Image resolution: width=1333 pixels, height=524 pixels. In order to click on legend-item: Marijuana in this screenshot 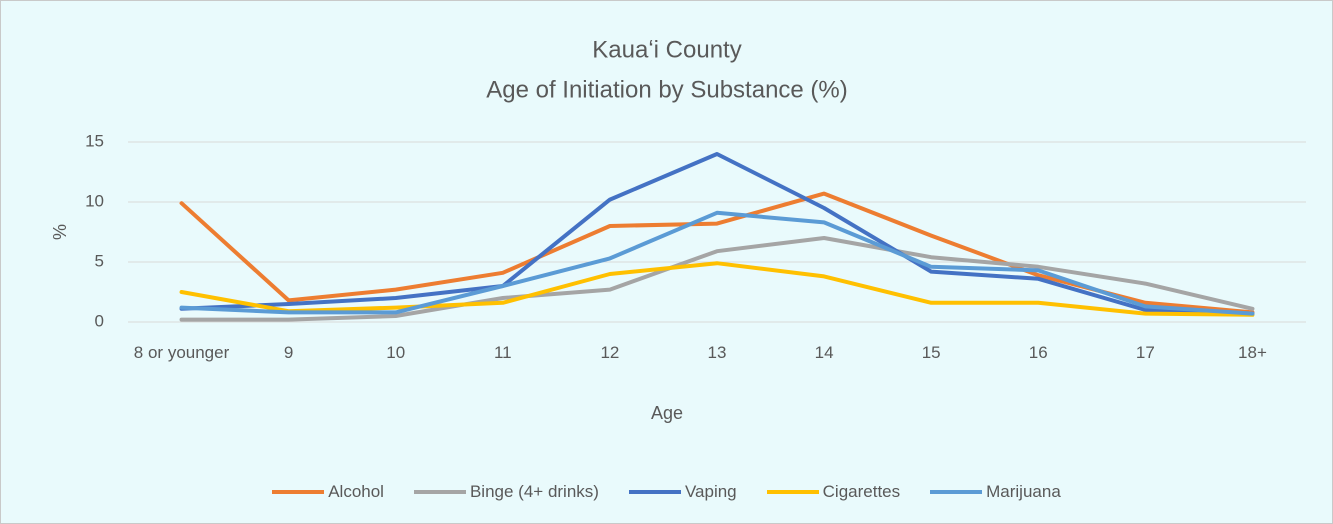, I will do `click(995, 492)`.